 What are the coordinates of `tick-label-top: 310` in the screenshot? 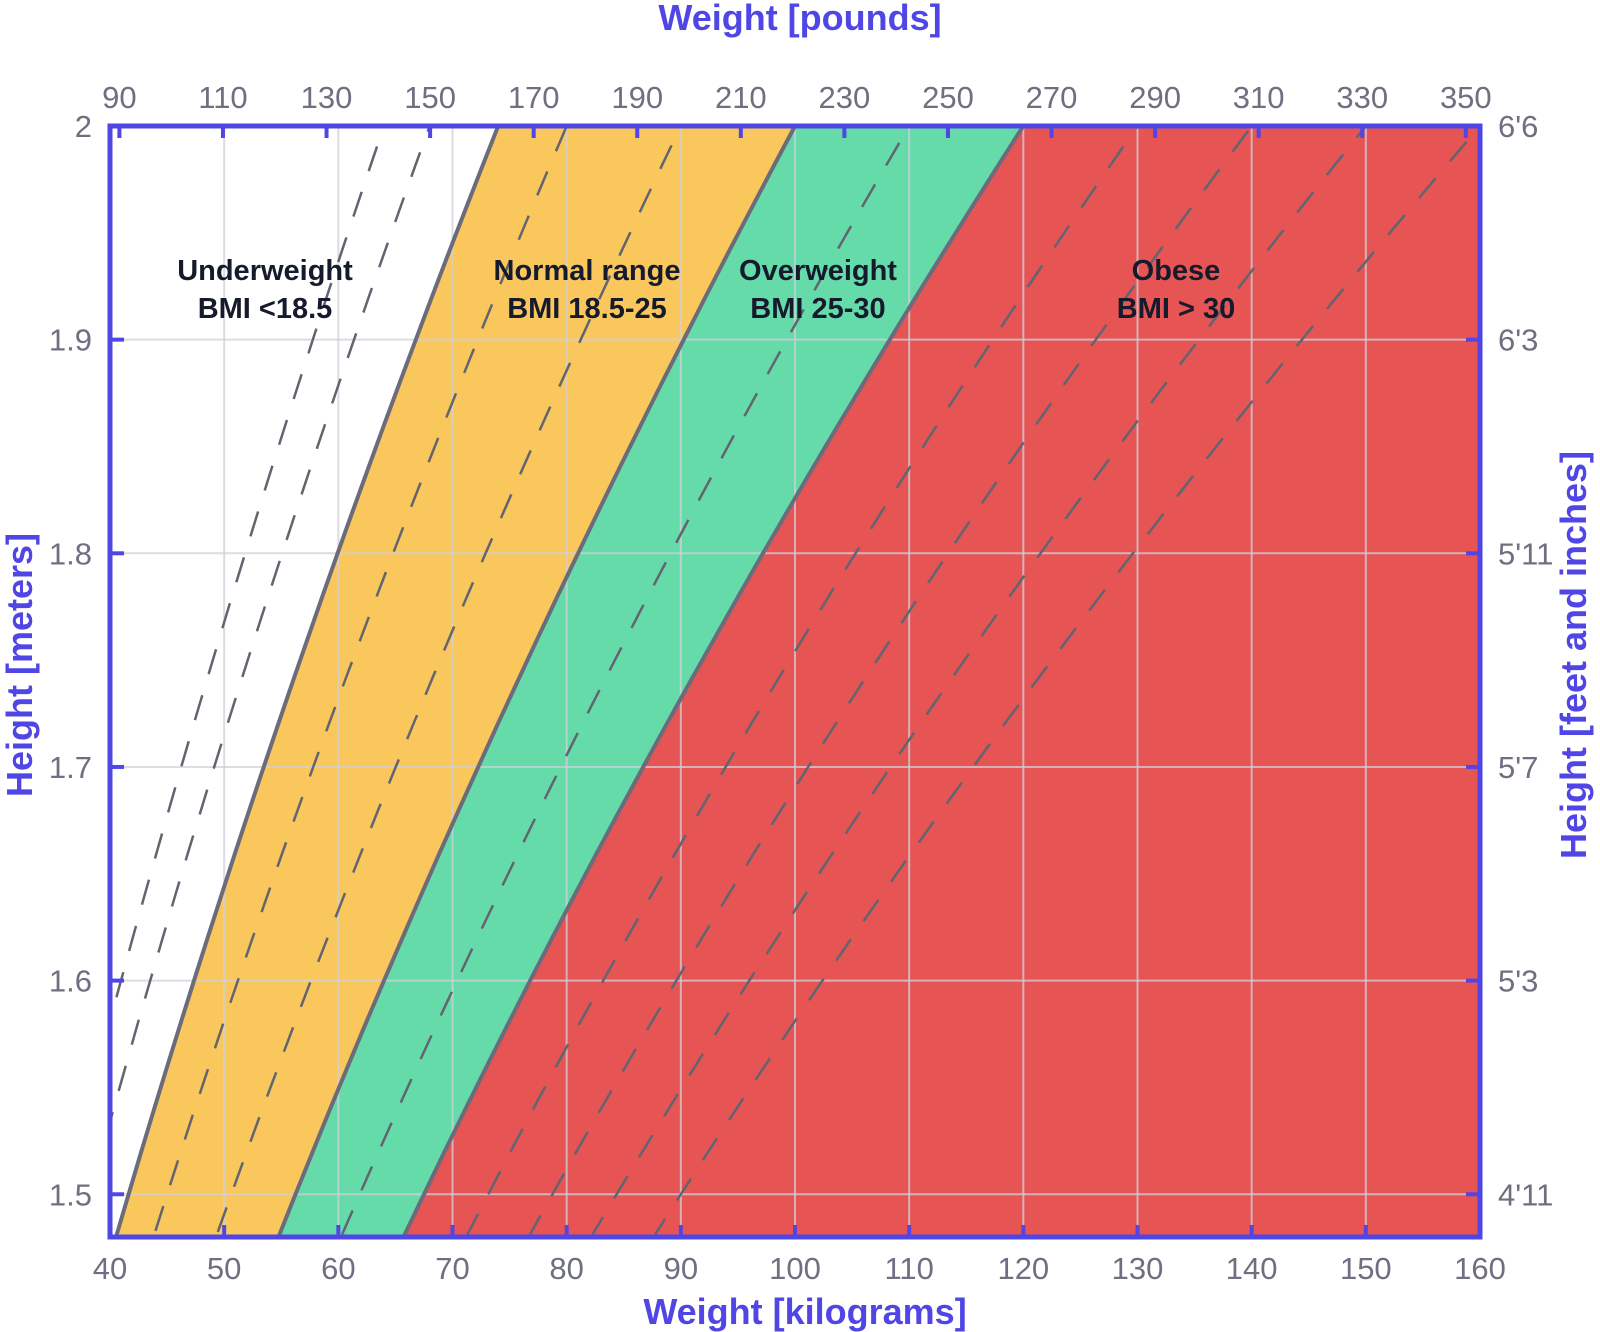 It's located at (1259, 97).